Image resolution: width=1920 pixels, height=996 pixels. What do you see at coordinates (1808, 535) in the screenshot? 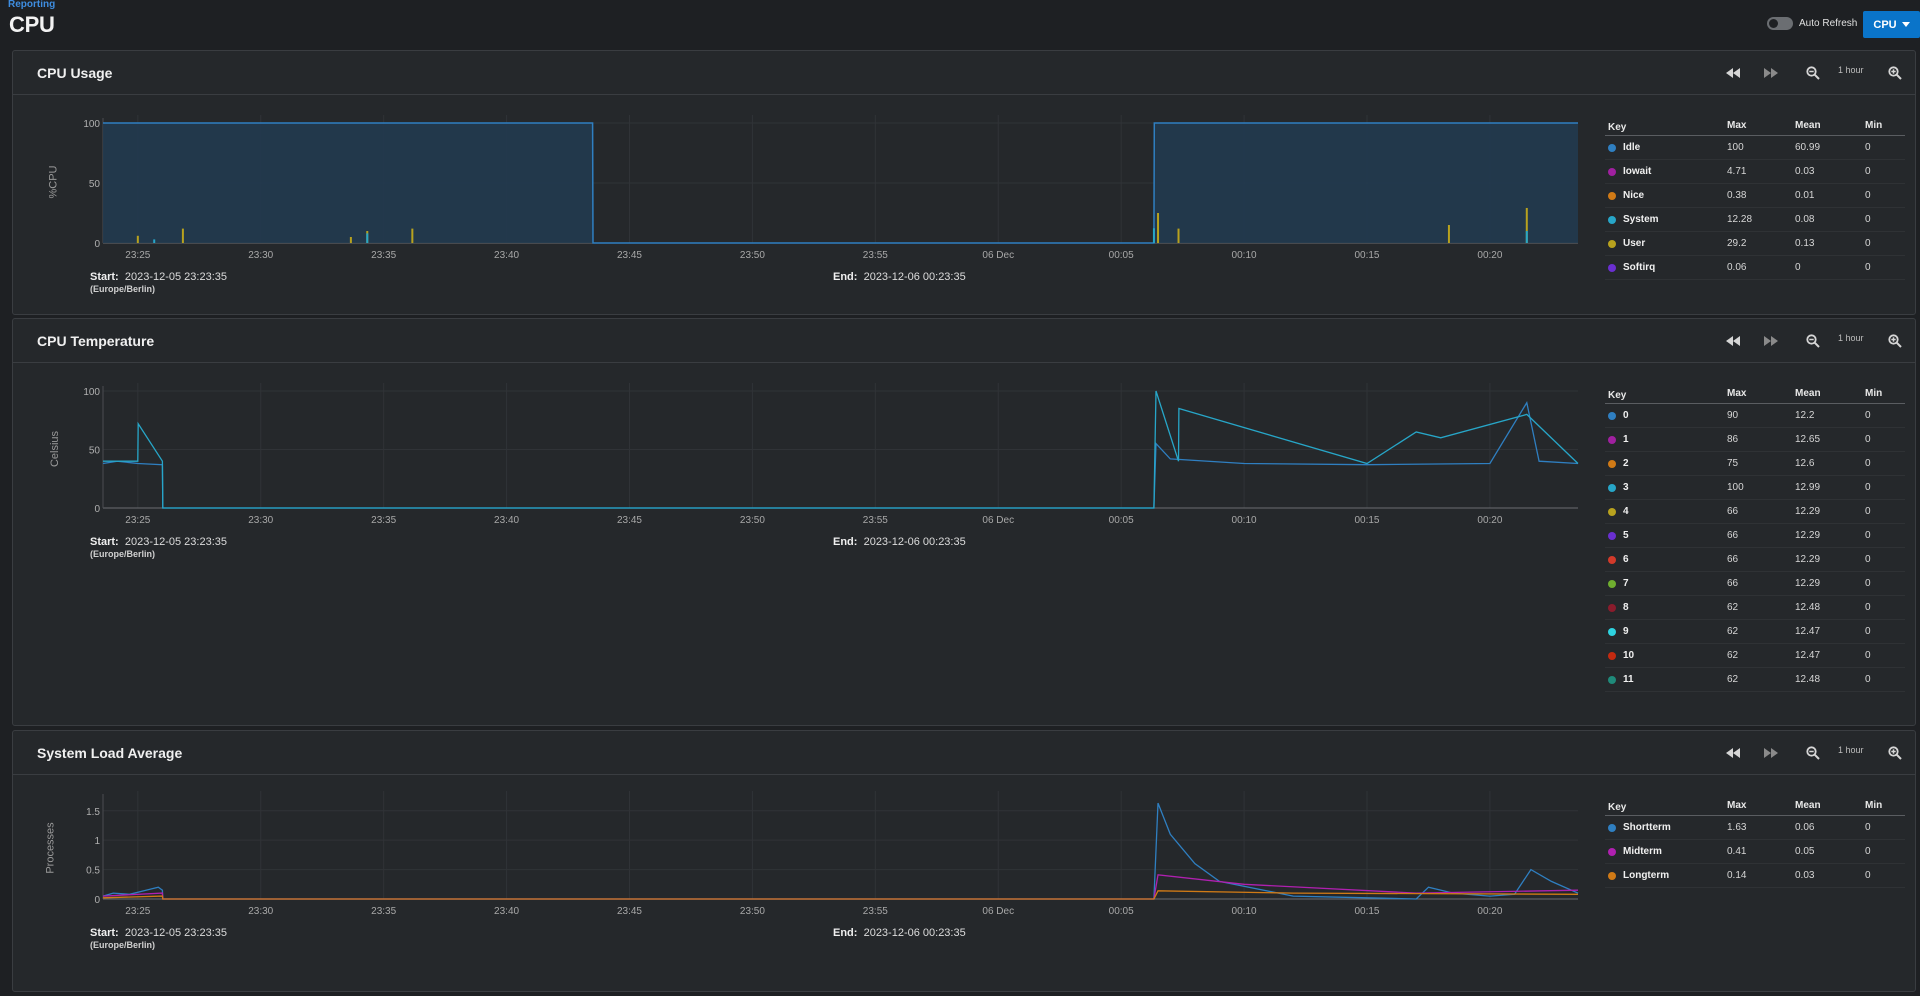
I see `legend-mean: 12.29` at bounding box center [1808, 535].